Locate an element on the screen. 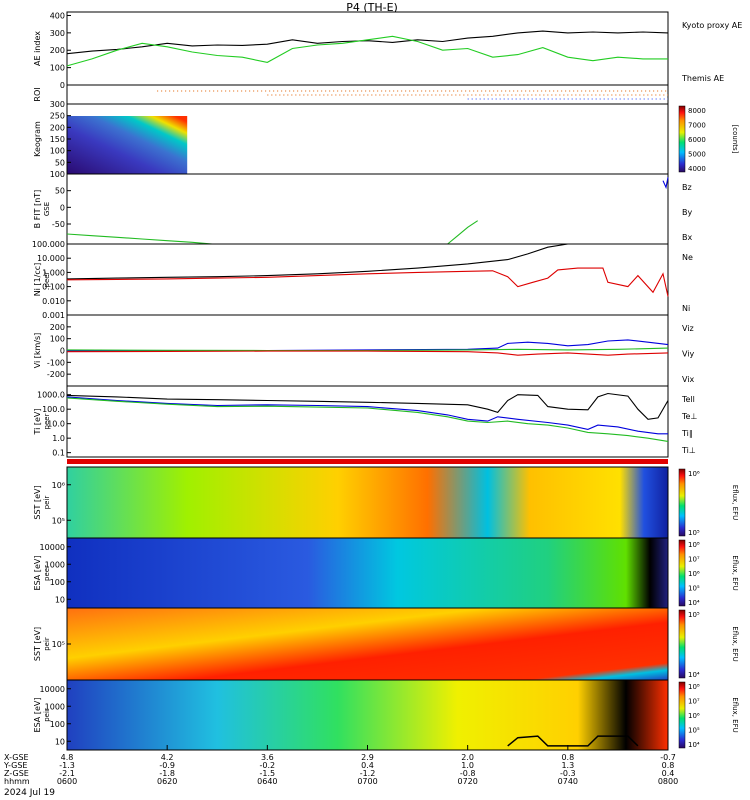 This screenshot has width=750, height=800. sst_e-colorbar-tick: 10⁶ is located at coordinates (694, 474).